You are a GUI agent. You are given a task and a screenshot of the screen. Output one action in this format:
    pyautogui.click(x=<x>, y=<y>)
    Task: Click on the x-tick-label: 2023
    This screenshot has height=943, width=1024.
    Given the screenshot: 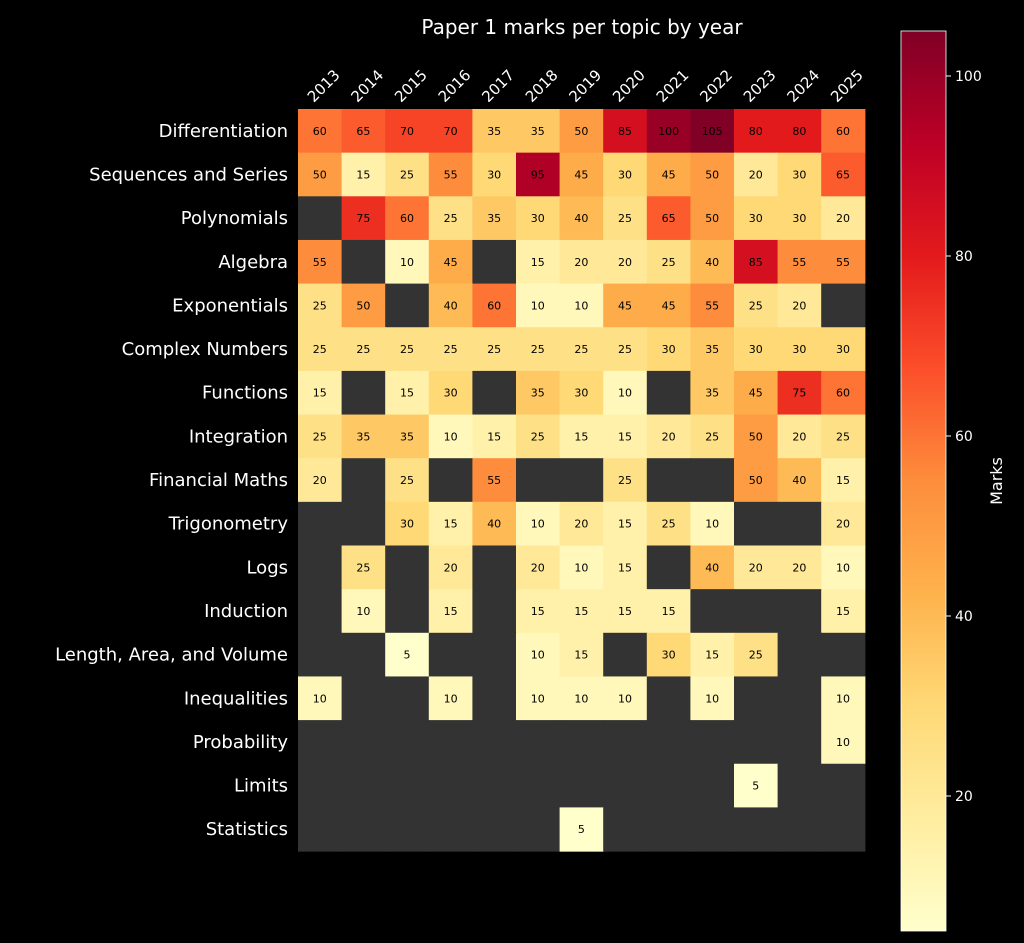 What is the action you would take?
    pyautogui.click(x=760, y=86)
    